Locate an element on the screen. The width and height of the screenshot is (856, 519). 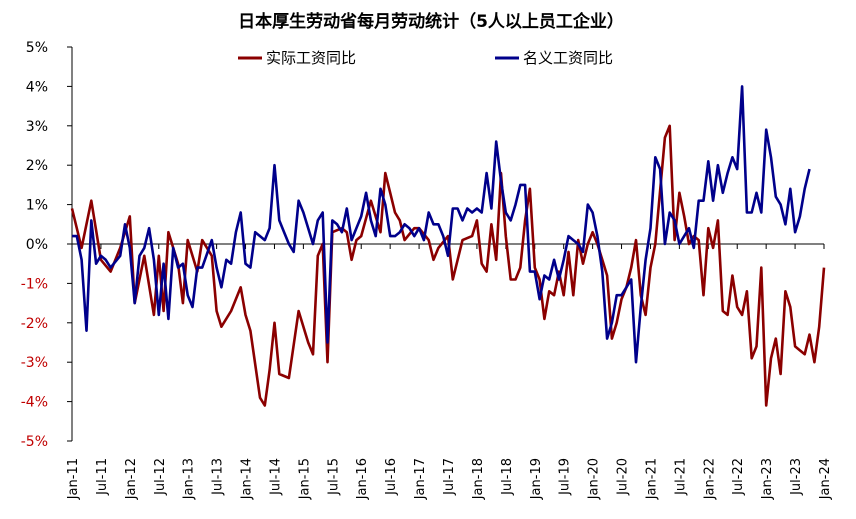
x-tick-label: Jul-22 is located at coordinates (738, 477).